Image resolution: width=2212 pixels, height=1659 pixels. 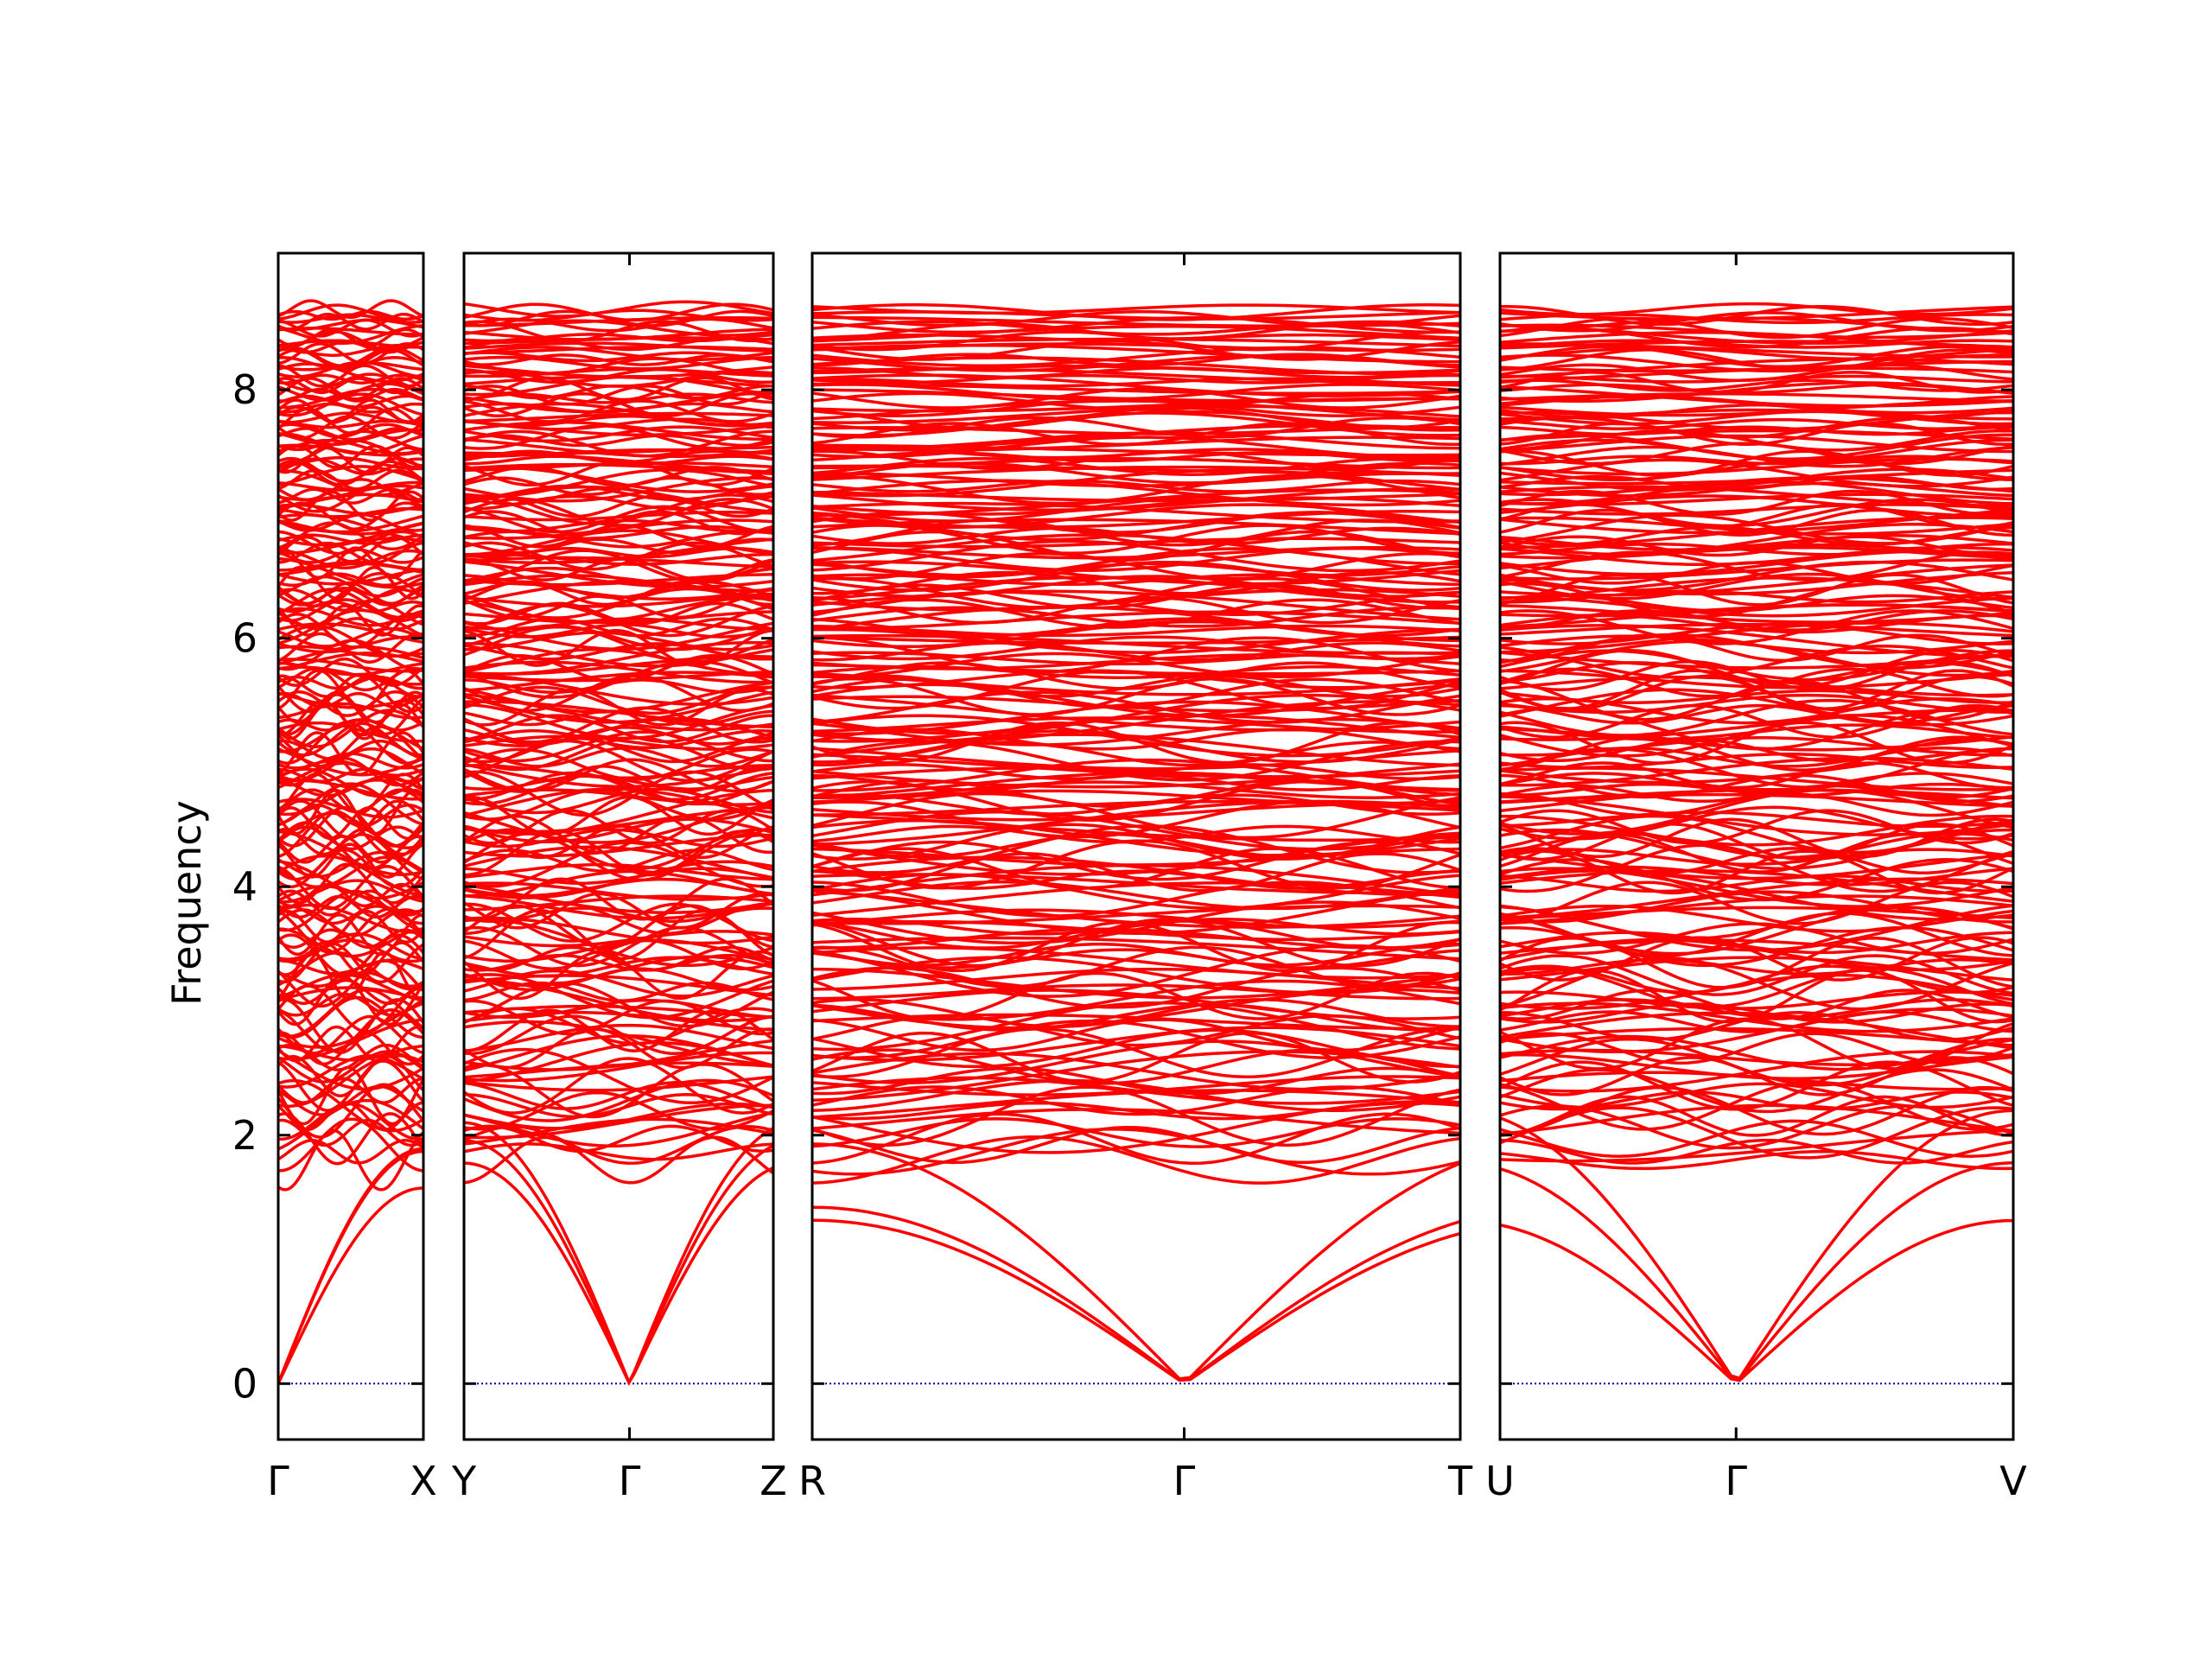 I want to click on x-tick-label: U, so click(x=1500, y=1481).